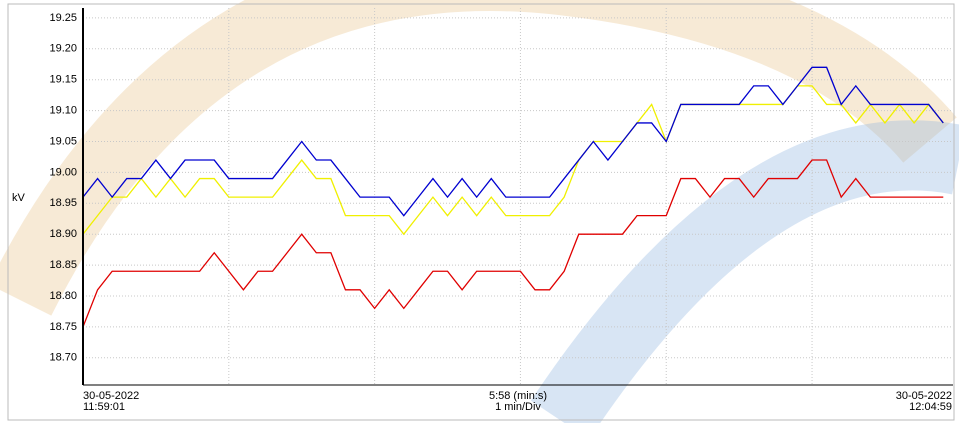 Image resolution: width=959 pixels, height=423 pixels. I want to click on y-tick-label: 18.80, so click(63, 296).